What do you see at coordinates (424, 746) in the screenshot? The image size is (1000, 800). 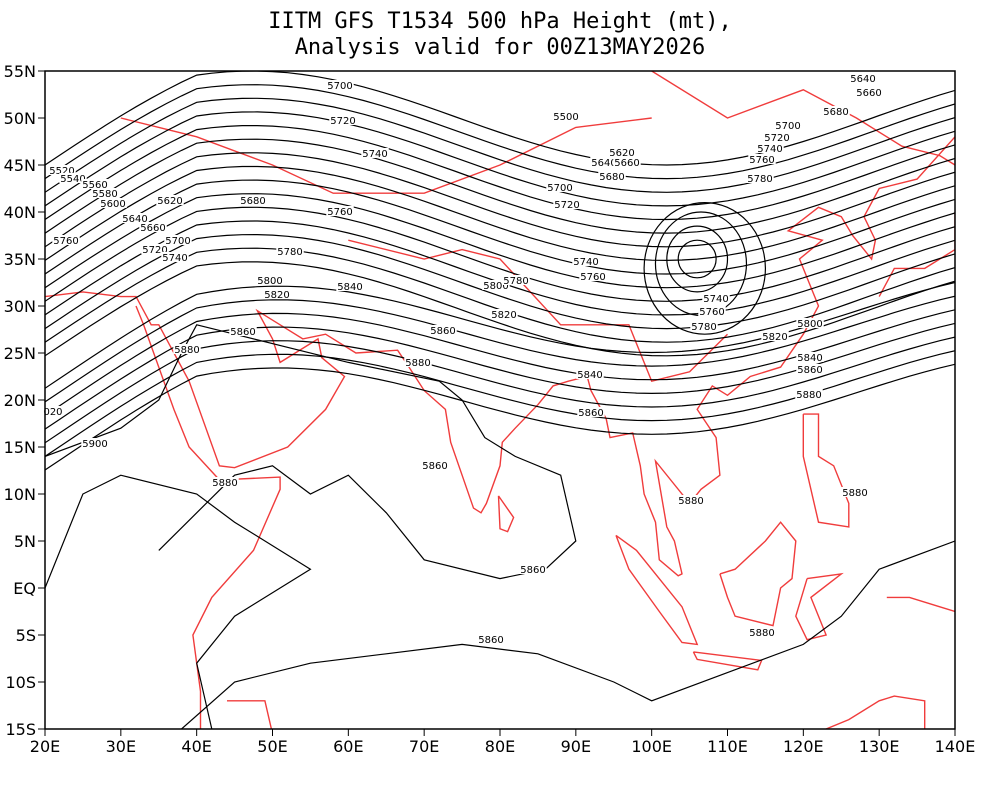 I see `lon-label: 70E` at bounding box center [424, 746].